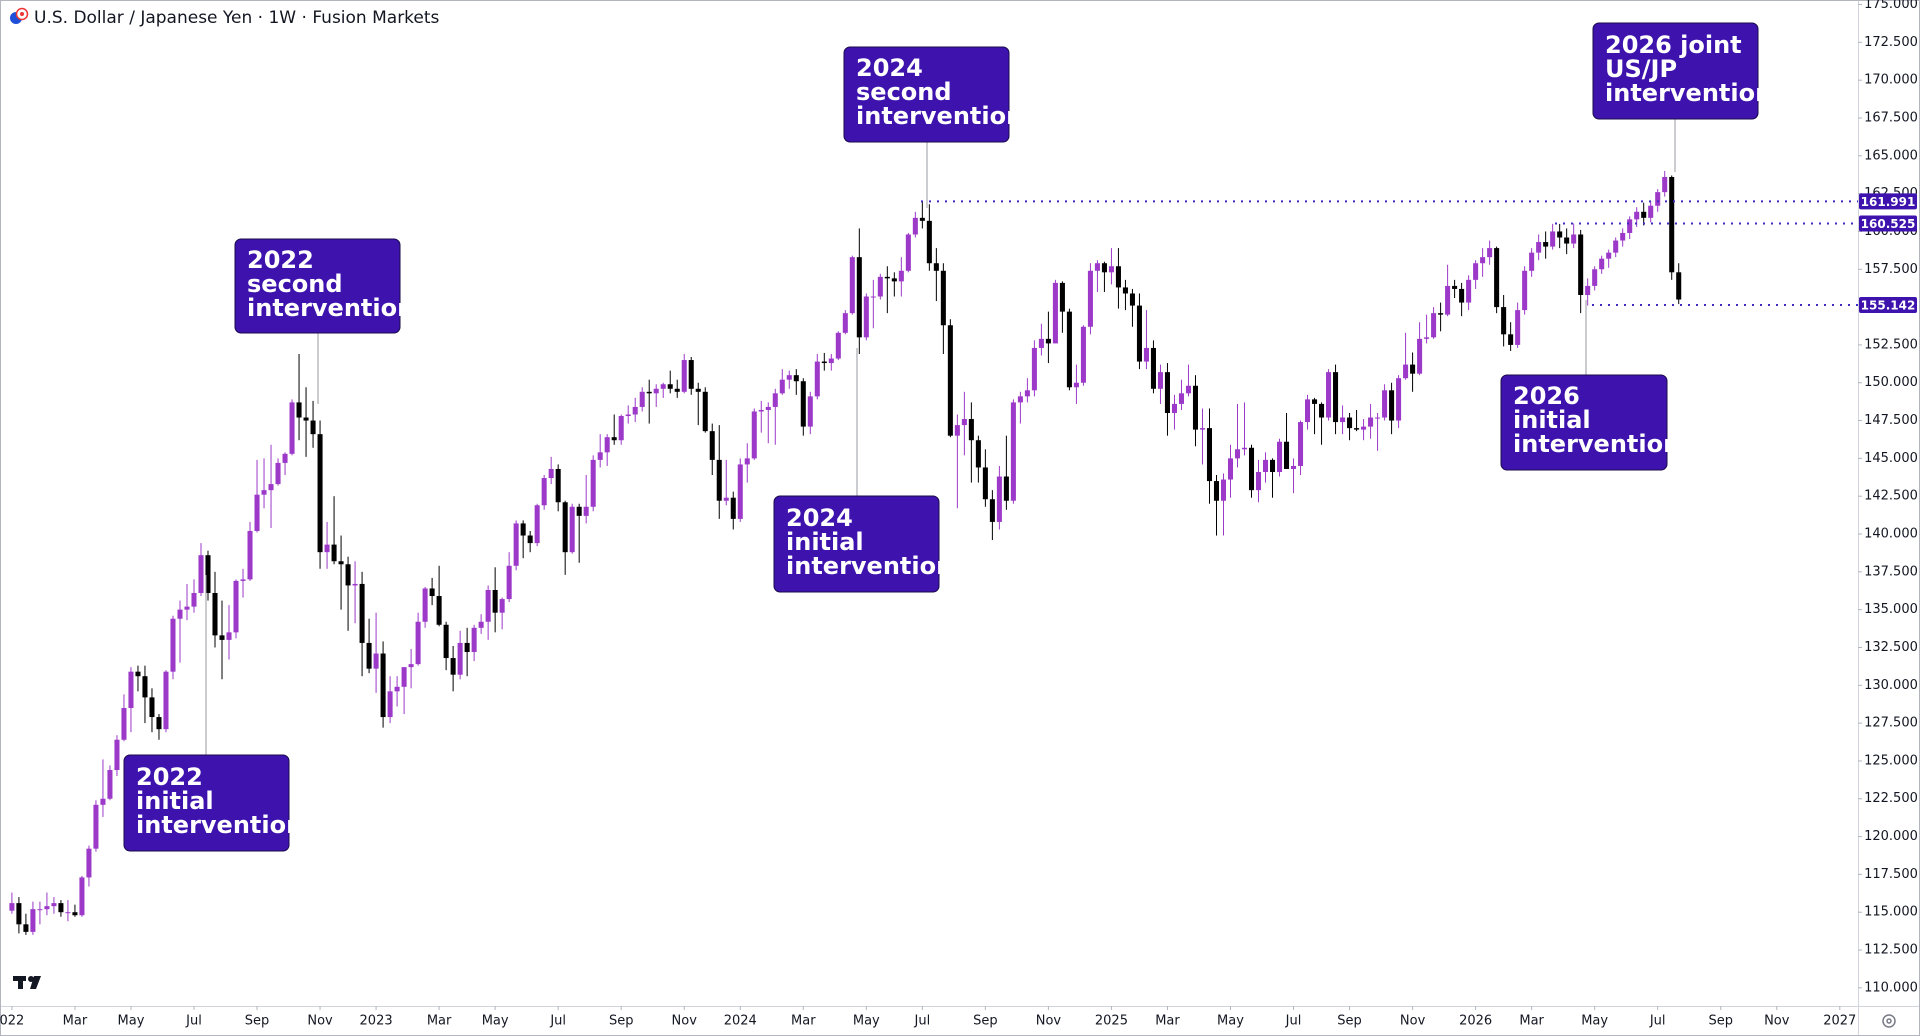 The image size is (1920, 1036). What do you see at coordinates (1891, 269) in the screenshot?
I see `y-tick-label: 157.500` at bounding box center [1891, 269].